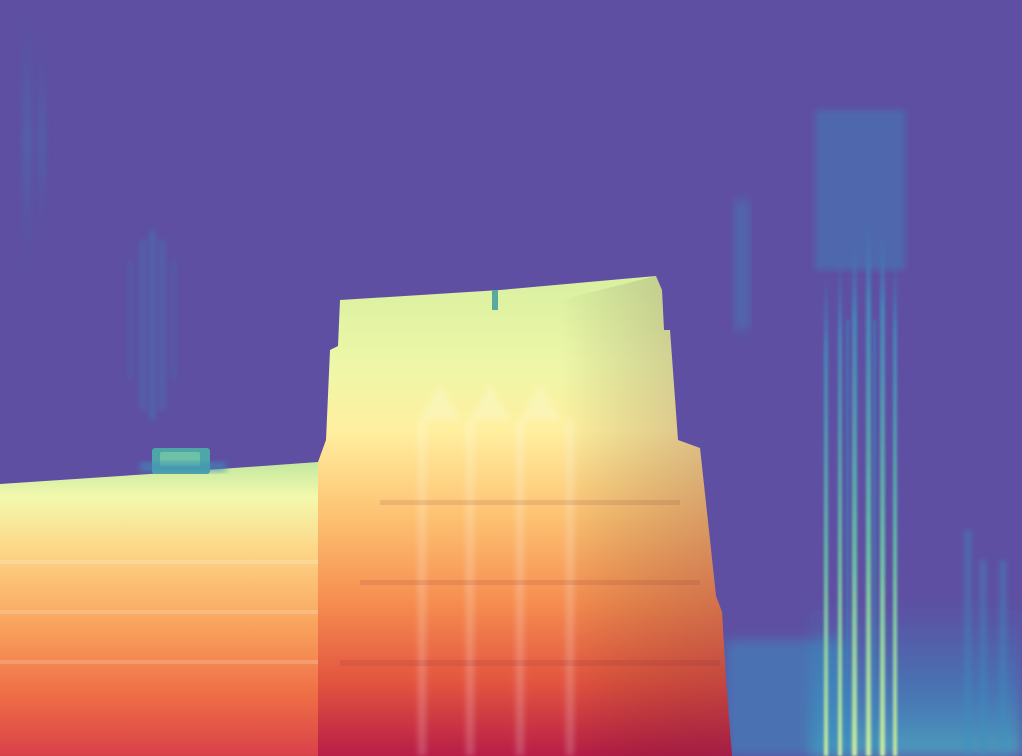 The height and width of the screenshot is (756, 1022). Describe the element at coordinates (99, 215) in the screenshot. I see `distant-building-left` at that location.